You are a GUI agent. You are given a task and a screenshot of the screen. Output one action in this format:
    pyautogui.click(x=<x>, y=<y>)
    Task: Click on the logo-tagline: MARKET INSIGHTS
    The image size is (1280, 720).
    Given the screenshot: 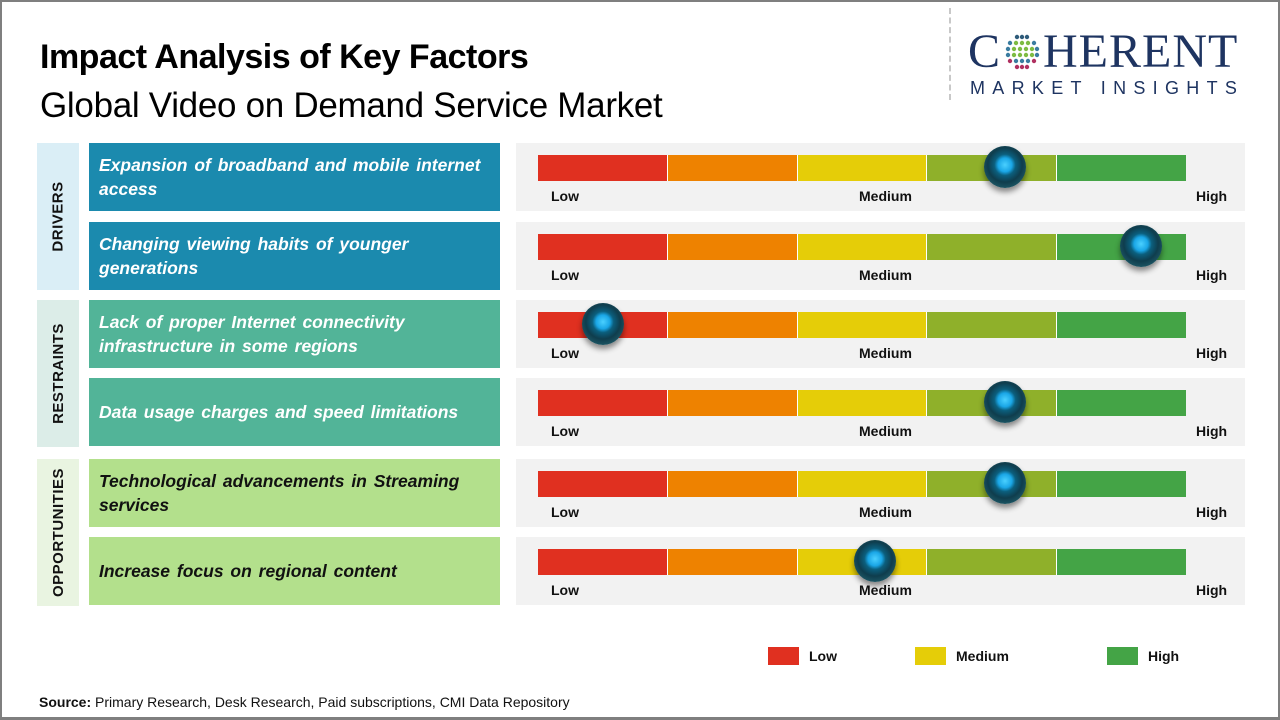 What is the action you would take?
    pyautogui.click(x=1107, y=88)
    